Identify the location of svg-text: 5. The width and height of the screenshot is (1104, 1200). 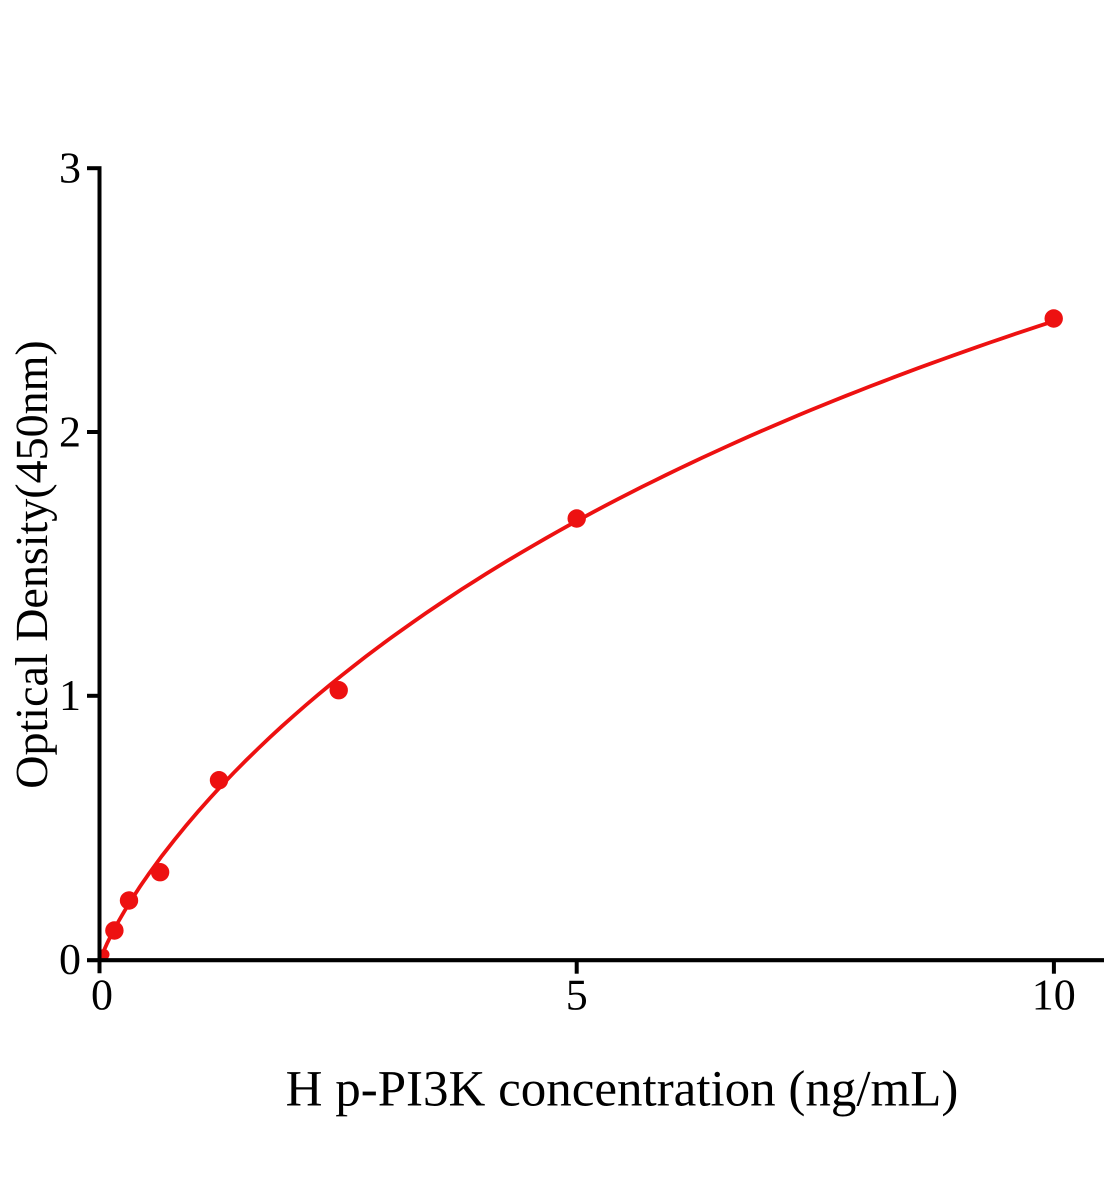
(577, 995).